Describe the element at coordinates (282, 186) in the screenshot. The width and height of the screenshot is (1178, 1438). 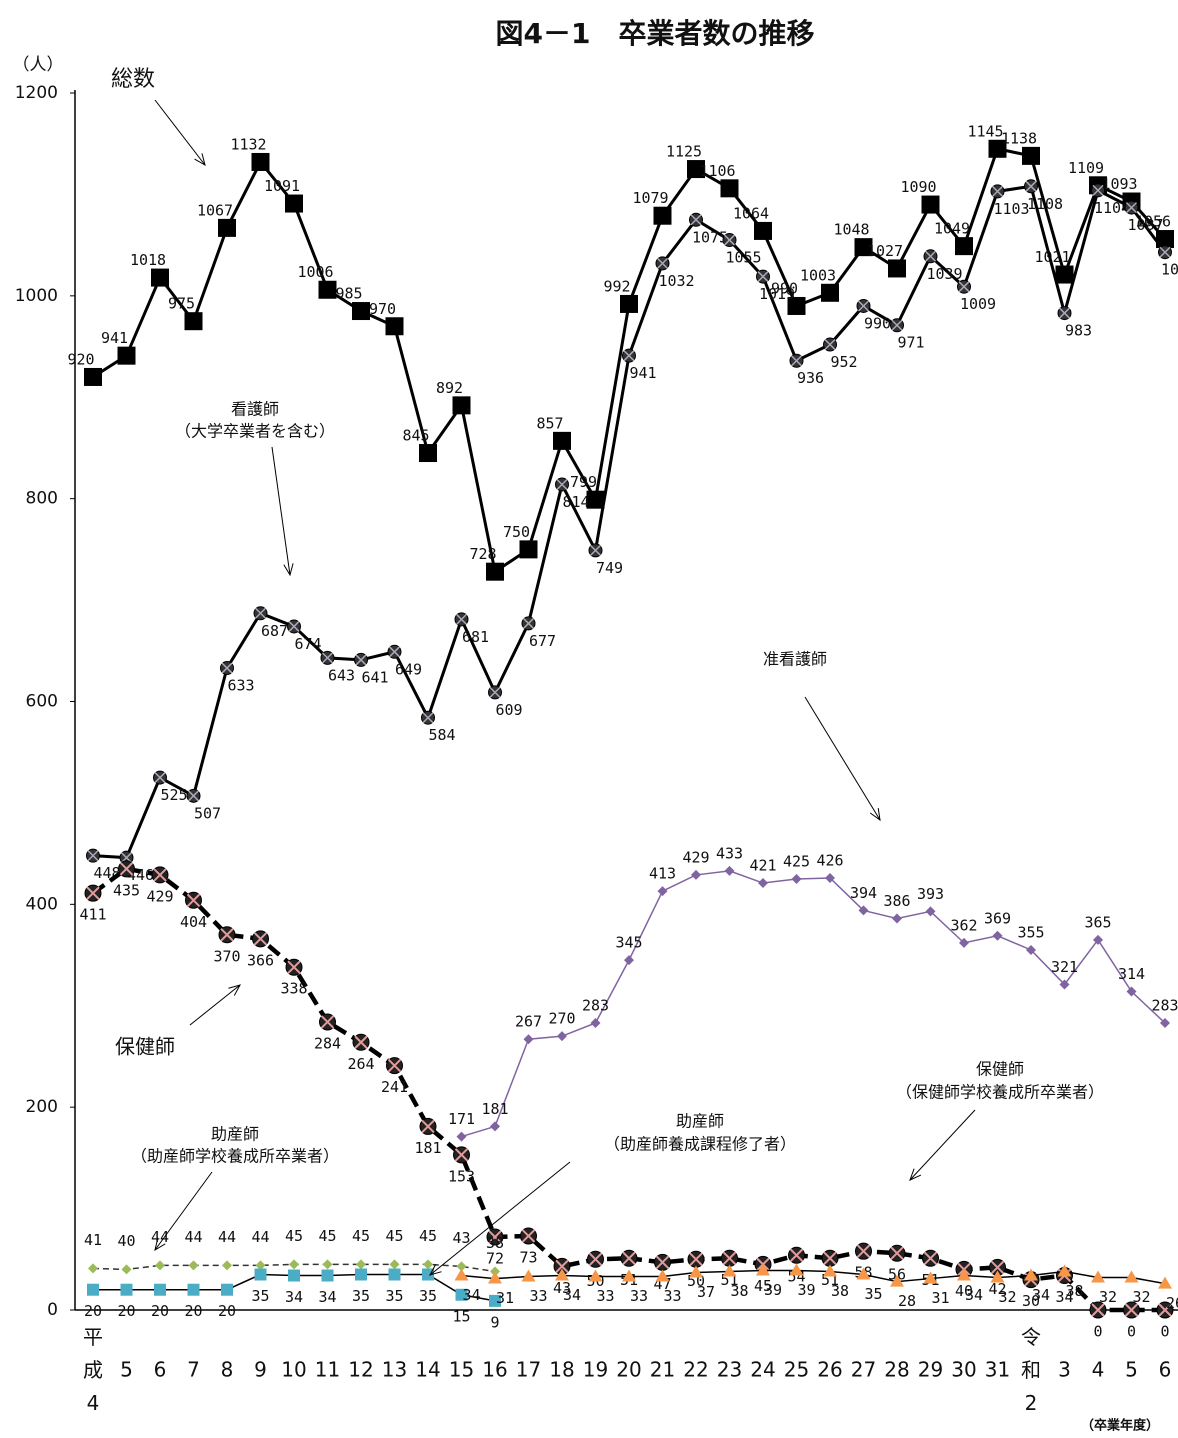
I see `data-label: 1091` at that location.